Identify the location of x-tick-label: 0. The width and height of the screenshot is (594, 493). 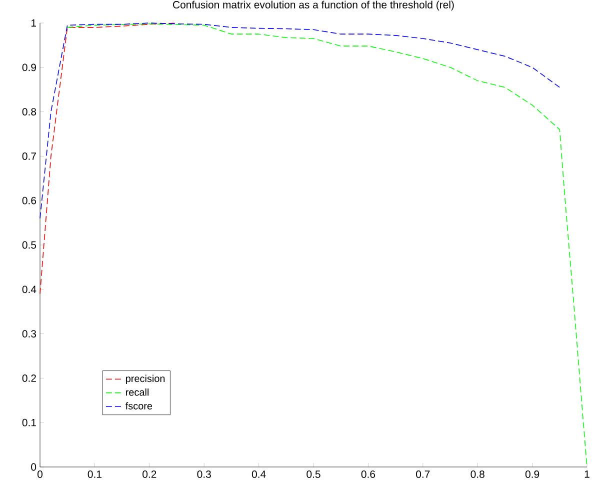
(40, 474).